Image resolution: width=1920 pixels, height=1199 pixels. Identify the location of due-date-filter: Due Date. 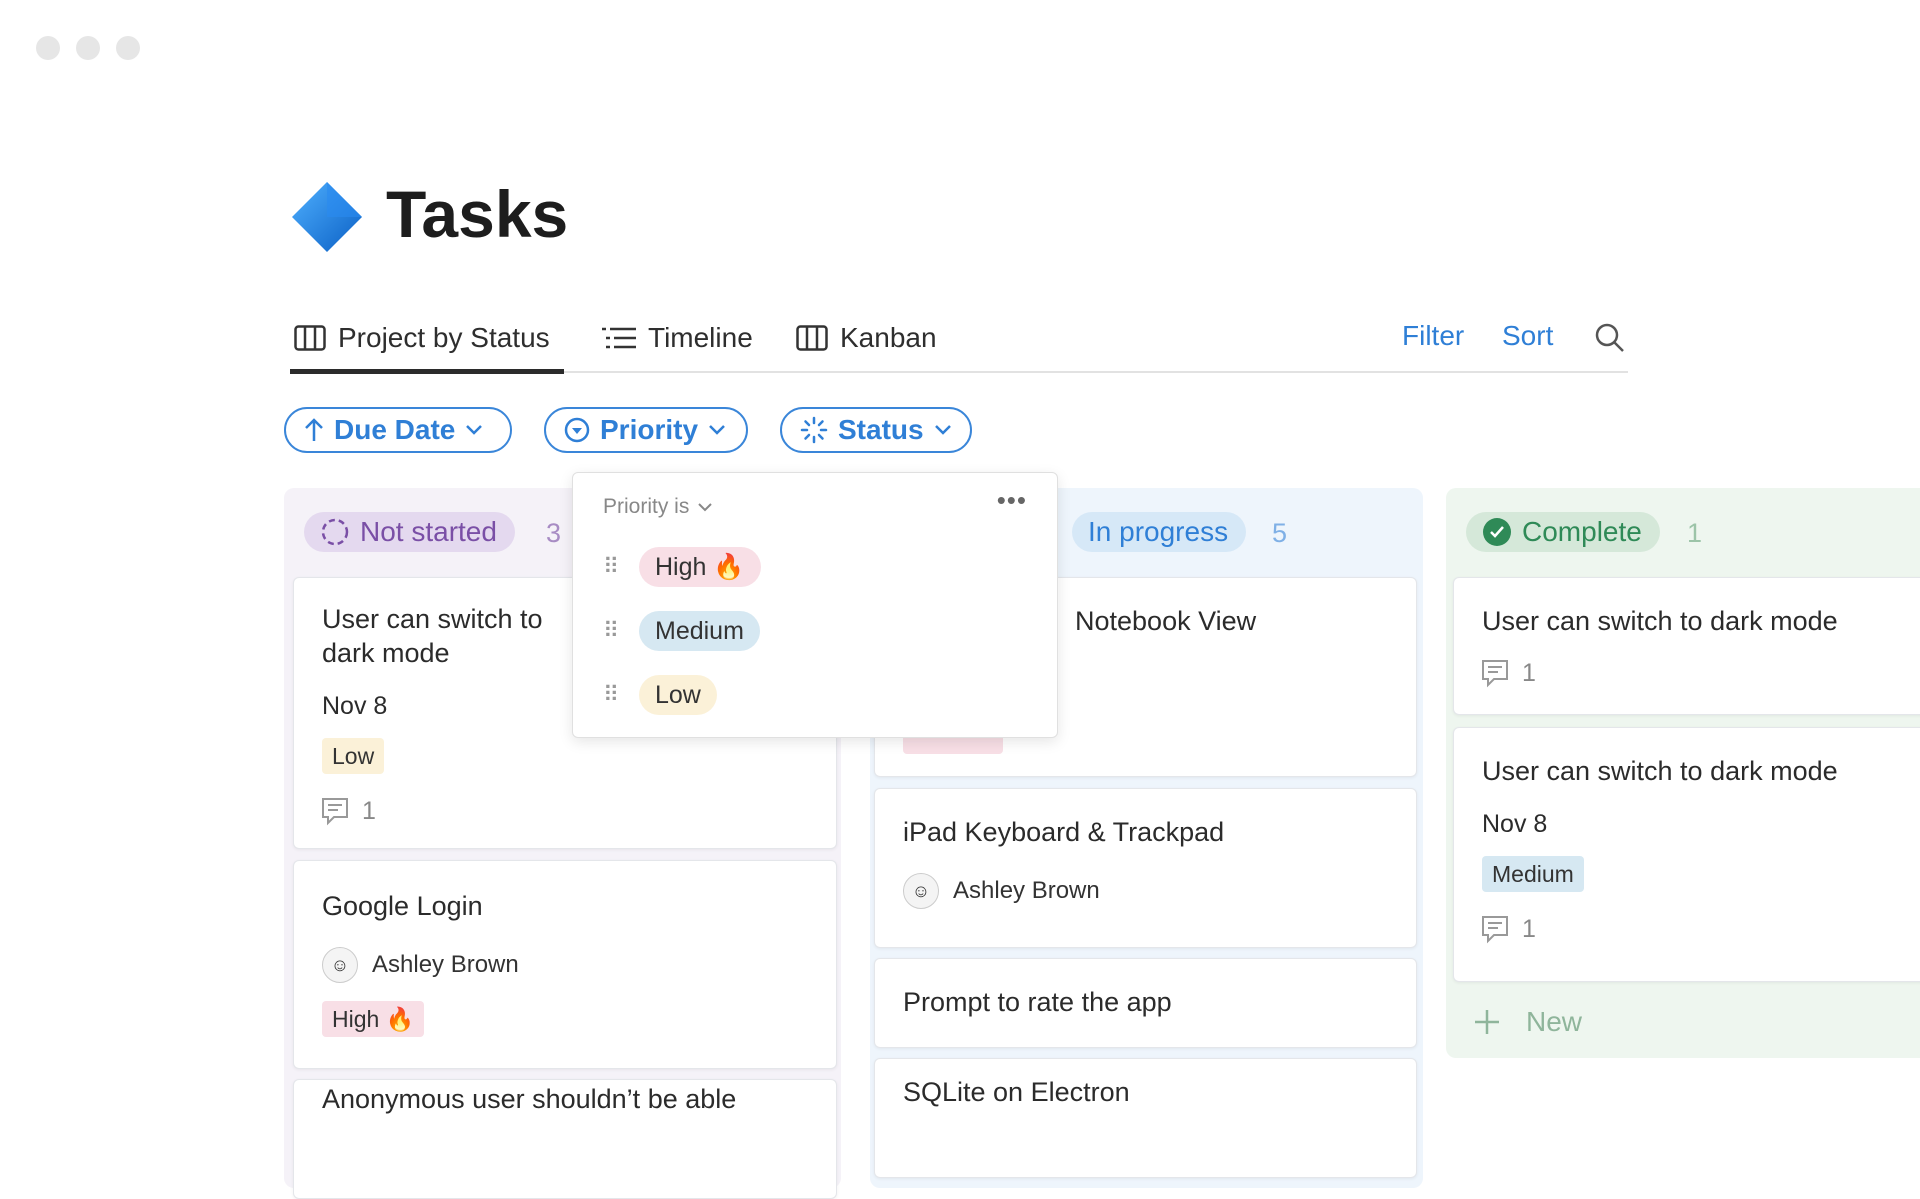
(398, 430).